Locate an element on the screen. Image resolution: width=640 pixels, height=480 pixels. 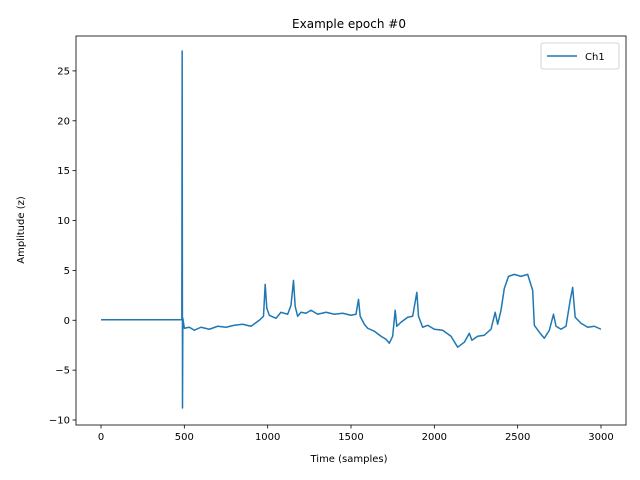
x-tick-label: 500 is located at coordinates (184, 437).